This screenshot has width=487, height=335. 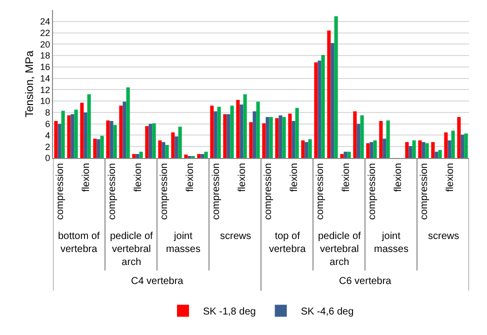 I want to click on y-tick-label: 20, so click(x=45, y=44).